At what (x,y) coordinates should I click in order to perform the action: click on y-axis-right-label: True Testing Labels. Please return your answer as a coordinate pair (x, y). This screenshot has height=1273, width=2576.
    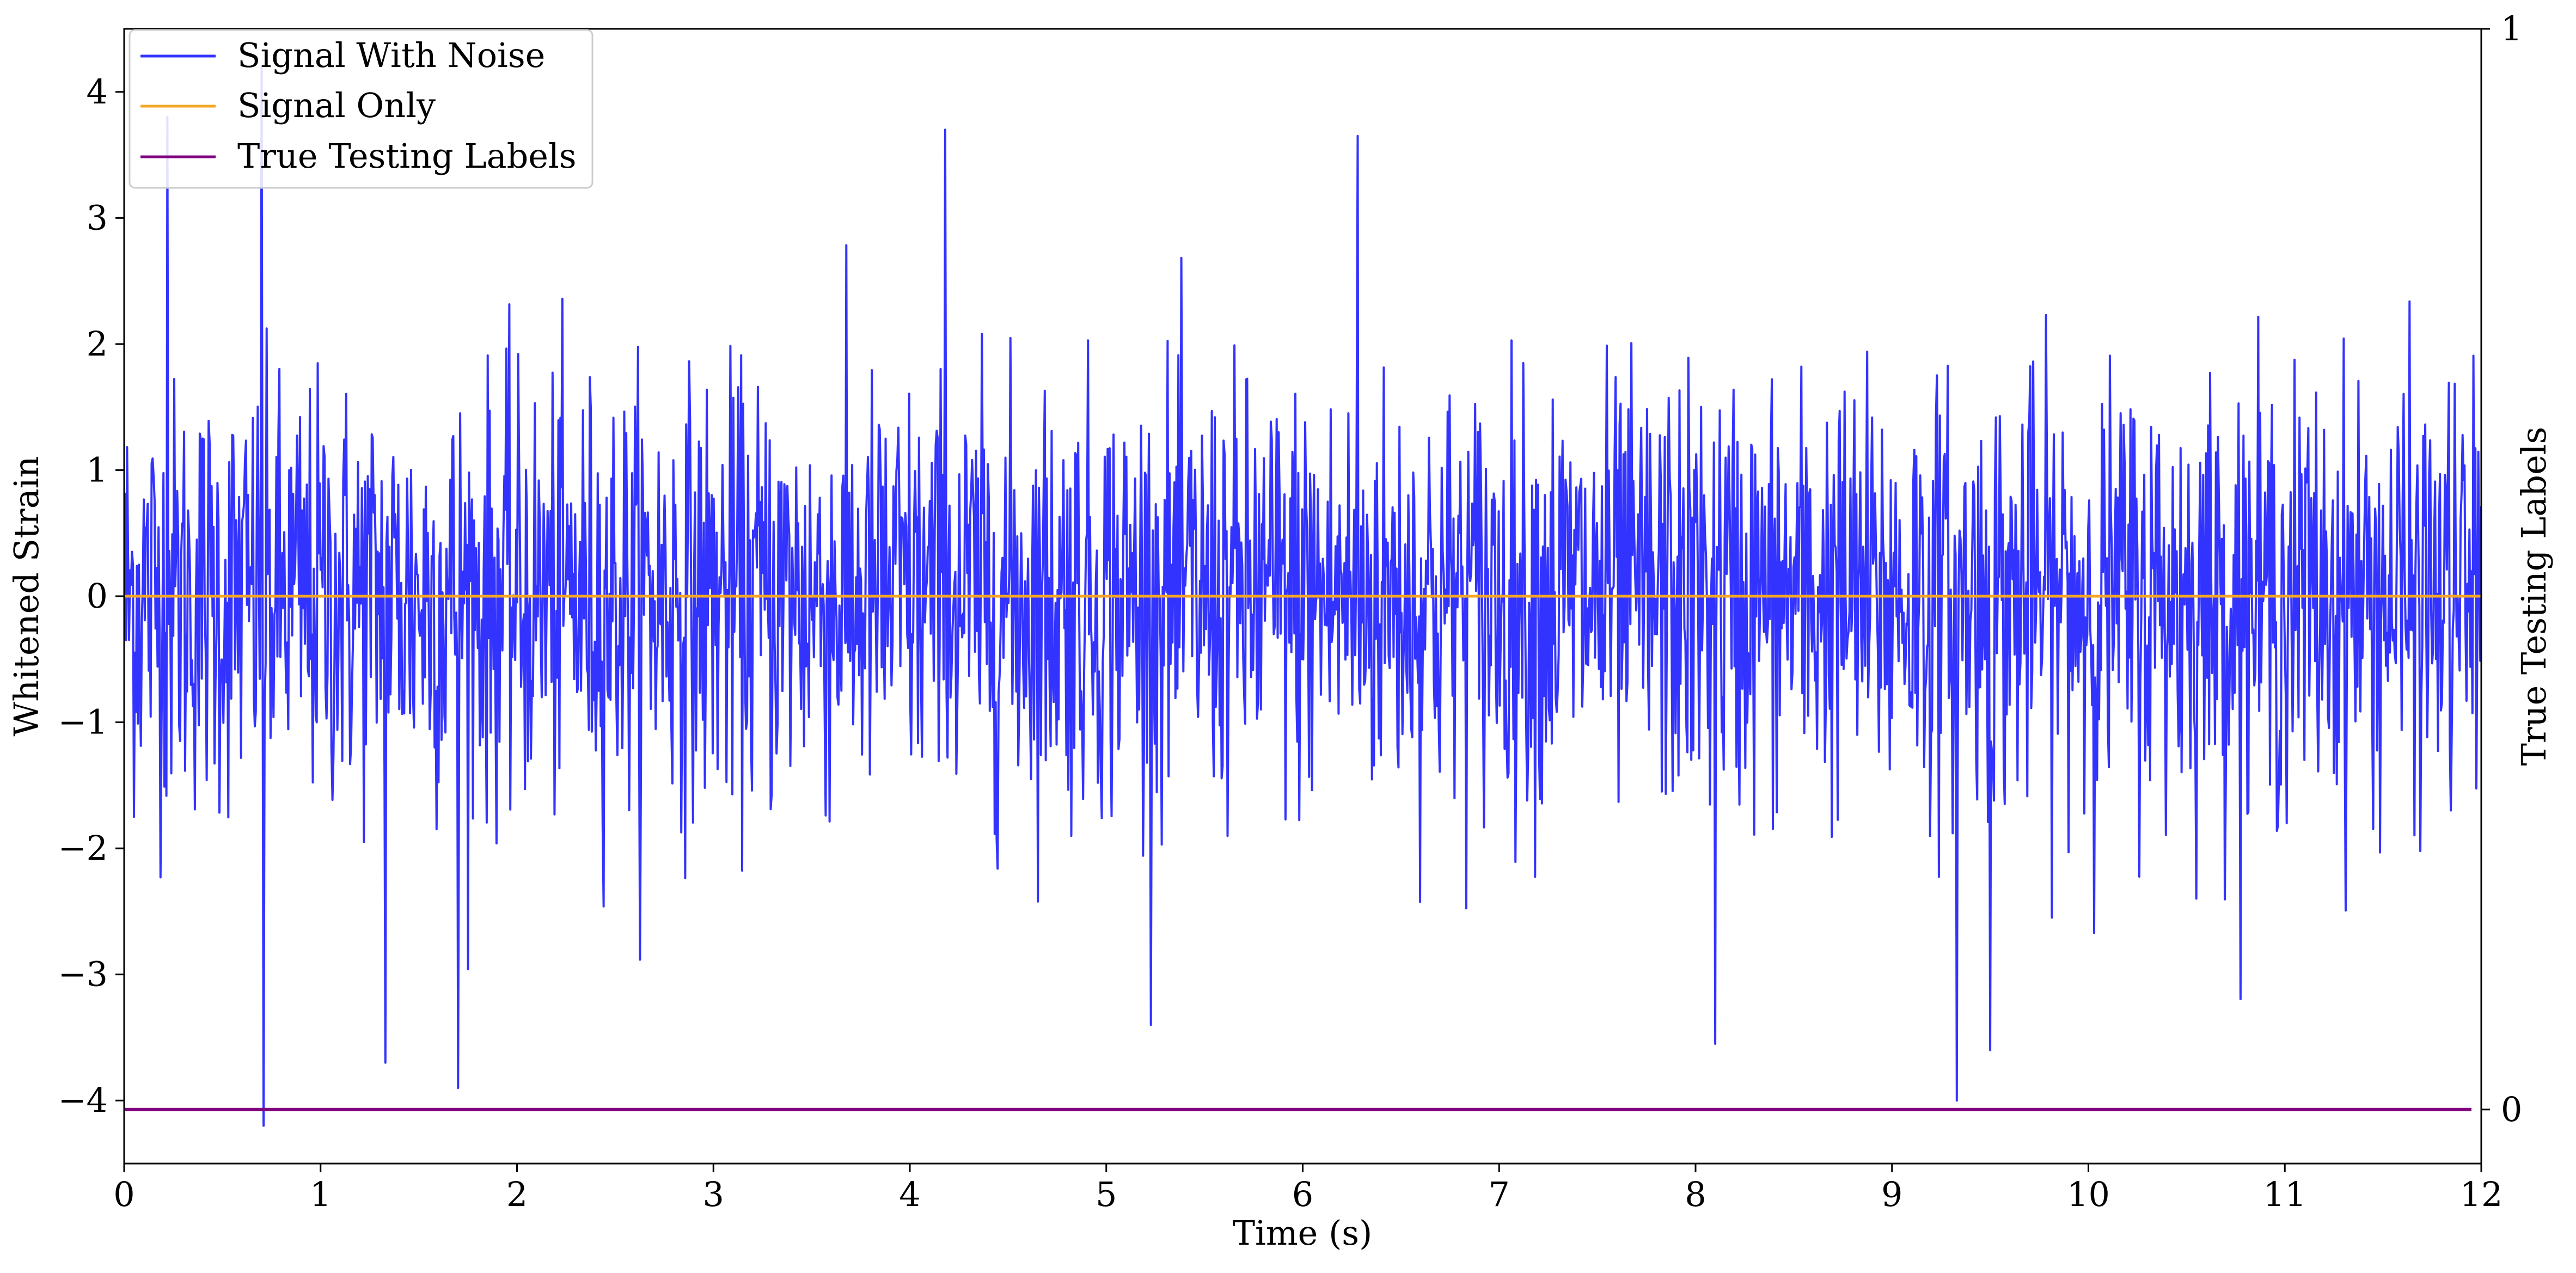
    Looking at the image, I should click on (2534, 596).